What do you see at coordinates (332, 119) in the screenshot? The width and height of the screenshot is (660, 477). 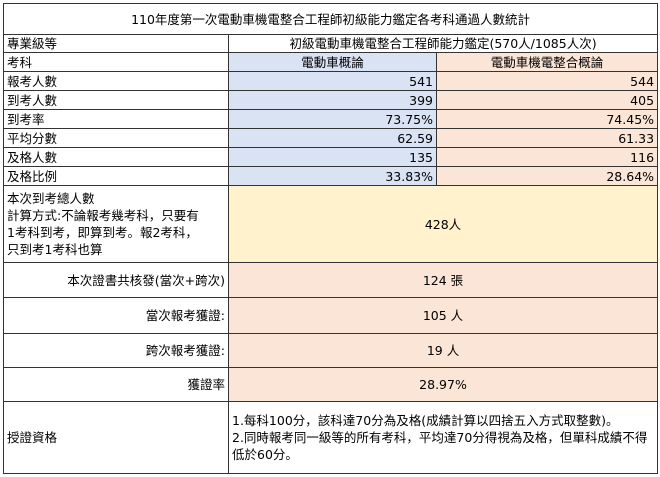 I see `cell: 73.75%` at bounding box center [332, 119].